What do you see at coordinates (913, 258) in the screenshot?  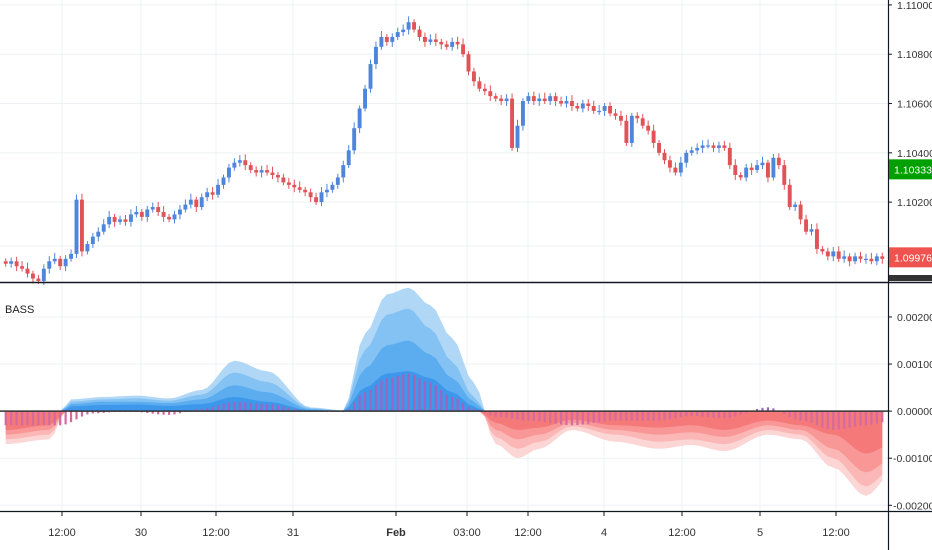 I see `svg-text: 1.09976` at bounding box center [913, 258].